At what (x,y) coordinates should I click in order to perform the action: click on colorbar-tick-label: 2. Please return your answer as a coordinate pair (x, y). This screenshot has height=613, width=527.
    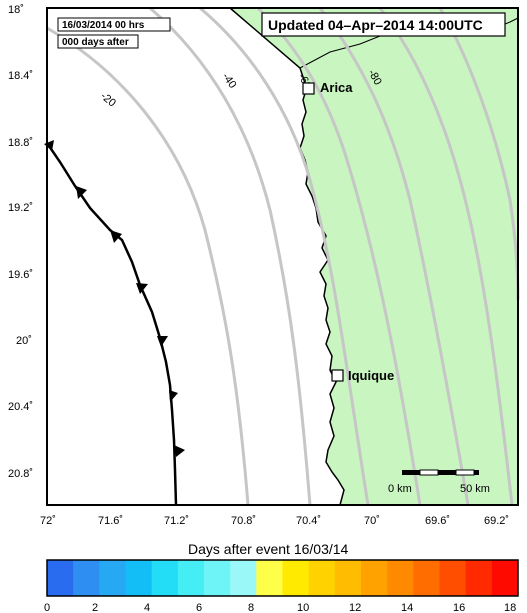
    Looking at the image, I should click on (95, 607).